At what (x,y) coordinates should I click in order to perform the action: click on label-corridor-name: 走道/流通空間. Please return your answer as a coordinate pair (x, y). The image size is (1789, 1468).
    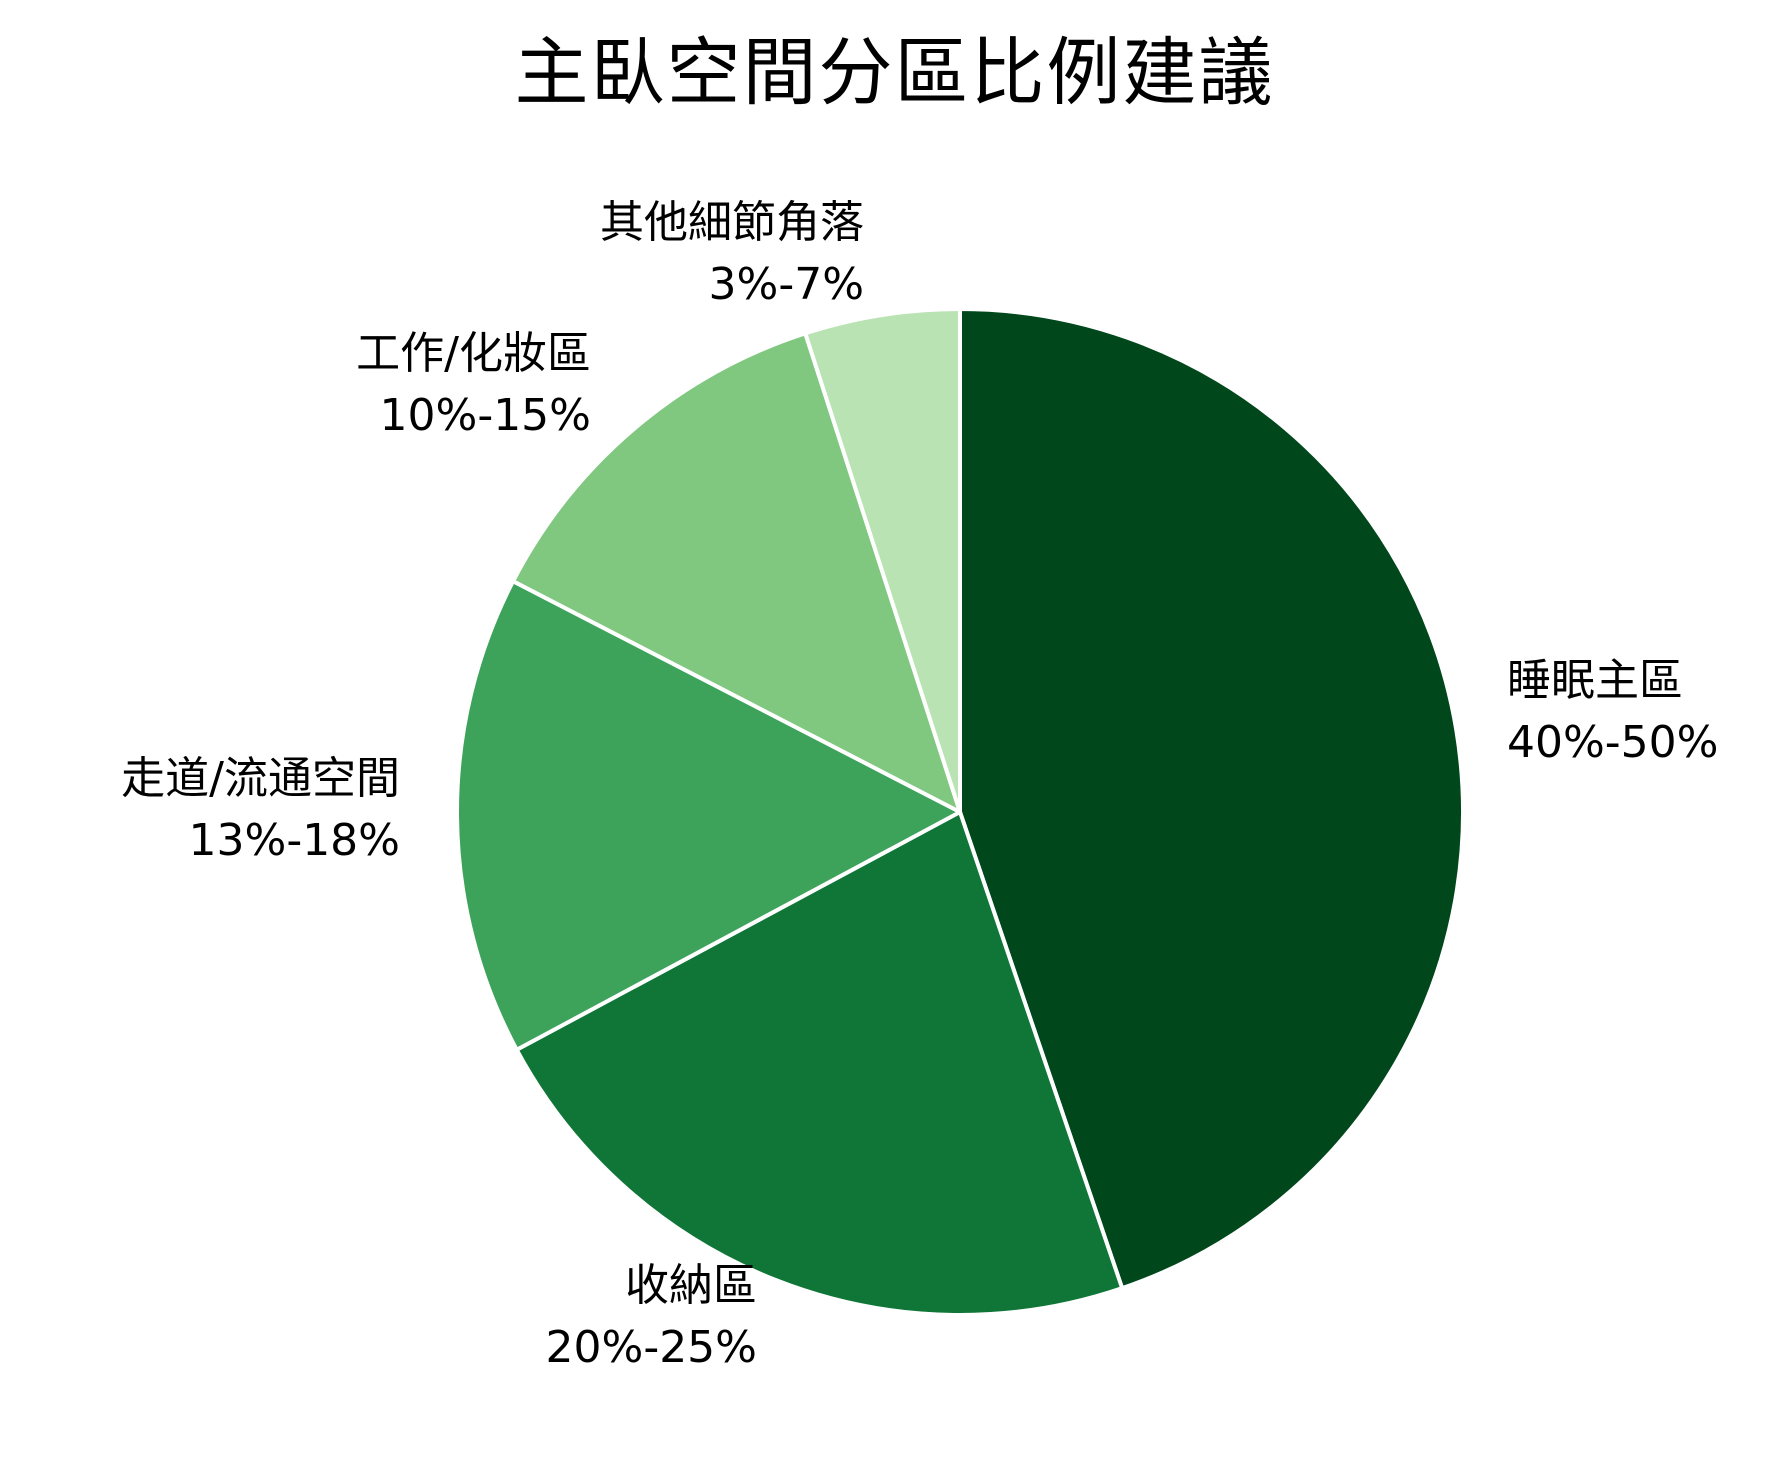
    Looking at the image, I should click on (260, 778).